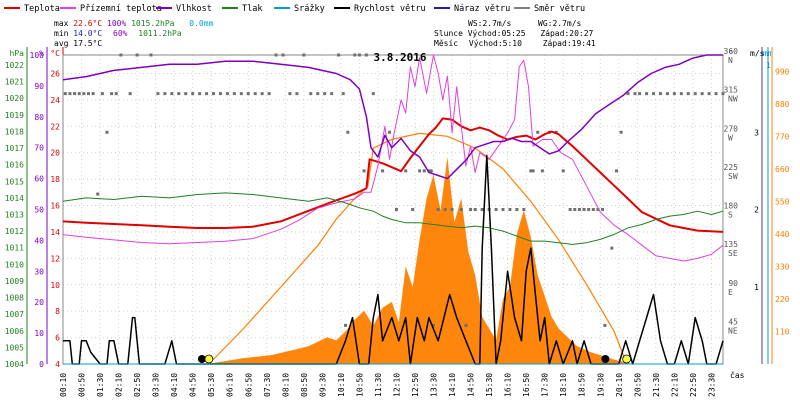 This screenshot has width=800, height=400. I want to click on stats-max-rain: 0.0mm, so click(201, 23).